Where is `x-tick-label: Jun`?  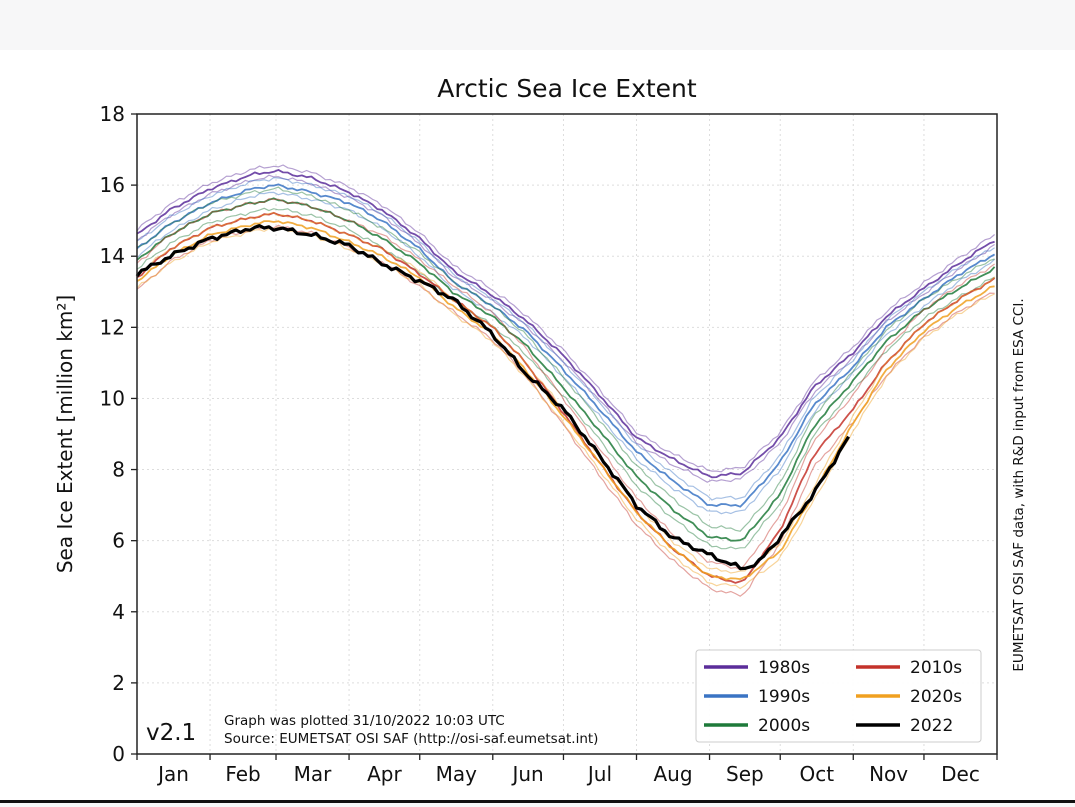 x-tick-label: Jun is located at coordinates (526, 774).